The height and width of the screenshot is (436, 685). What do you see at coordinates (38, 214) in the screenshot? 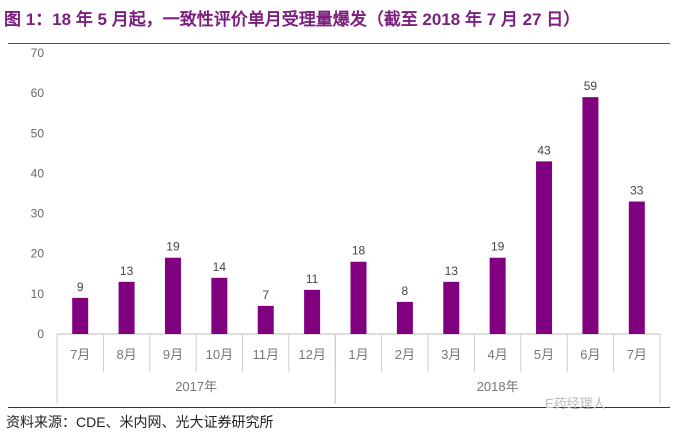
I see `y-tick-label: 30` at bounding box center [38, 214].